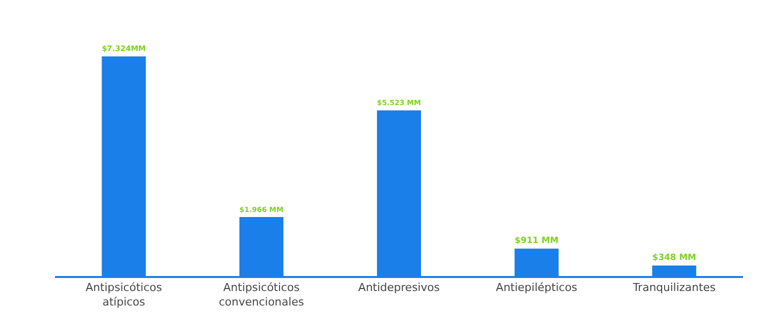 Image resolution: width=768 pixels, height=336 pixels. Describe the element at coordinates (674, 287) in the screenshot. I see `x-tick-label: Tranquilizantes` at that location.